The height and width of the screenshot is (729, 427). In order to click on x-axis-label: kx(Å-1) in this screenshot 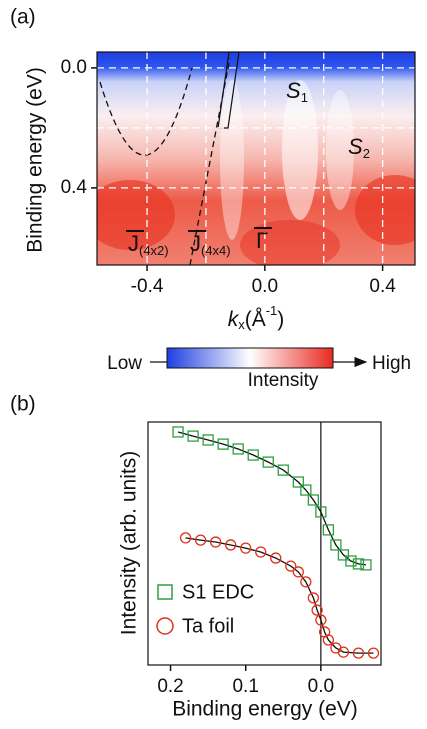, I will do `click(256, 317)`.